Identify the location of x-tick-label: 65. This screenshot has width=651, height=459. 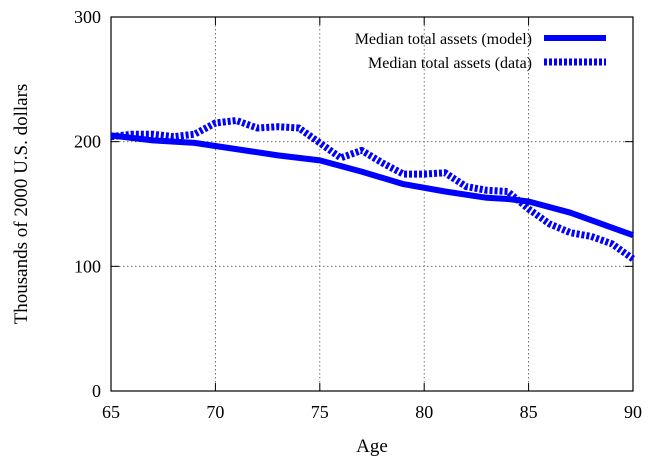
(111, 412).